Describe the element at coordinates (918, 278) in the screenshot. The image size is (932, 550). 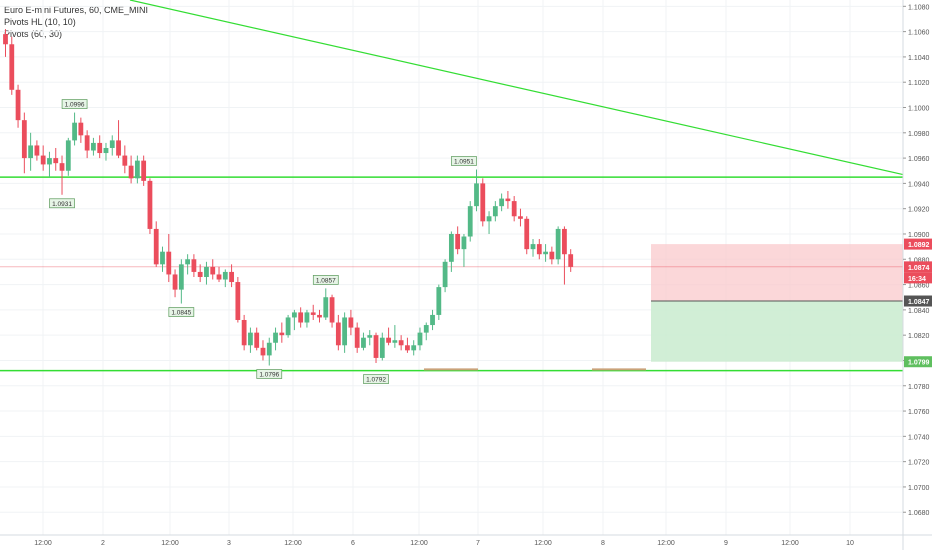
I see `price-tag-countdown` at that location.